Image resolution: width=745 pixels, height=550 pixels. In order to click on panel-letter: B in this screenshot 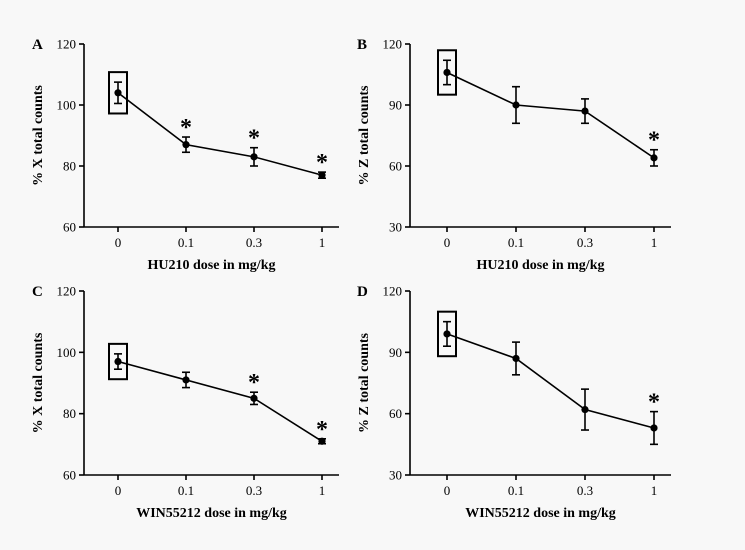, I will do `click(362, 45)`.